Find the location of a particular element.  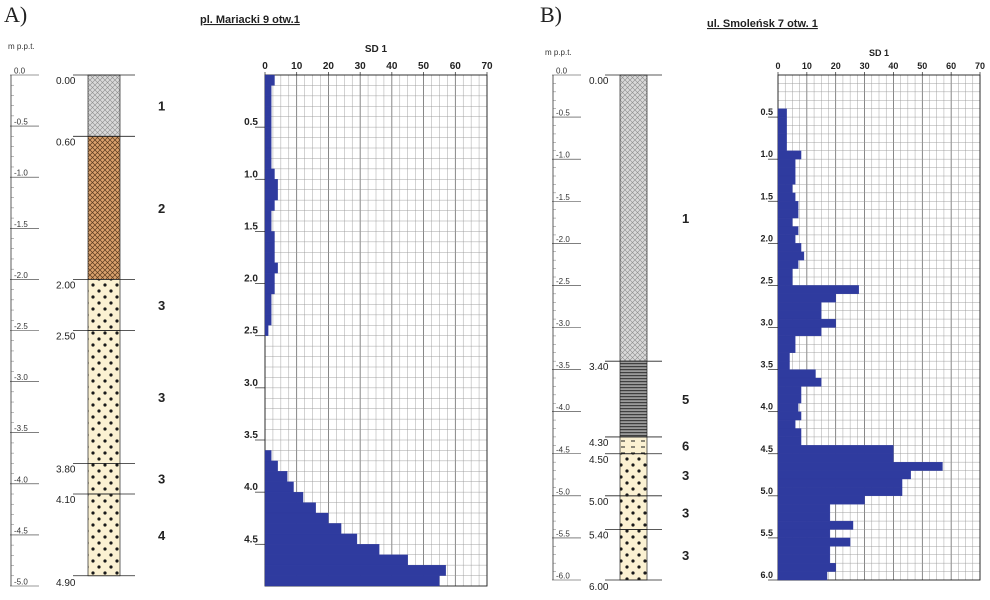

panel-b-title: ul. Smoleńsk 7 otw. 1 is located at coordinates (762, 24).